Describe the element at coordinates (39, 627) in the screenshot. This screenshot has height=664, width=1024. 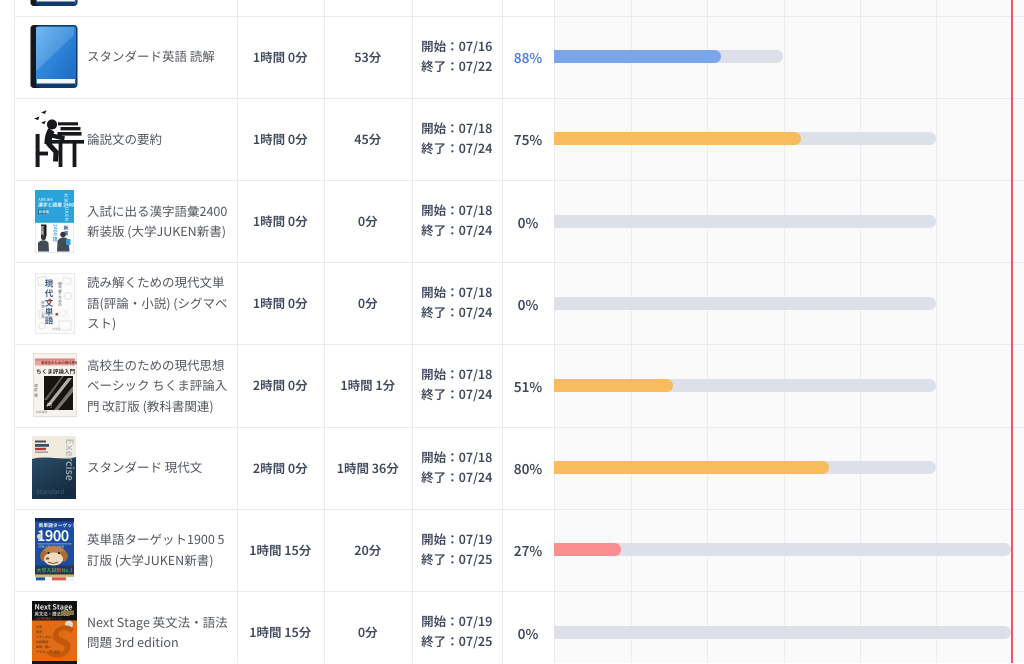
I see `svg-text: 文法` at that location.